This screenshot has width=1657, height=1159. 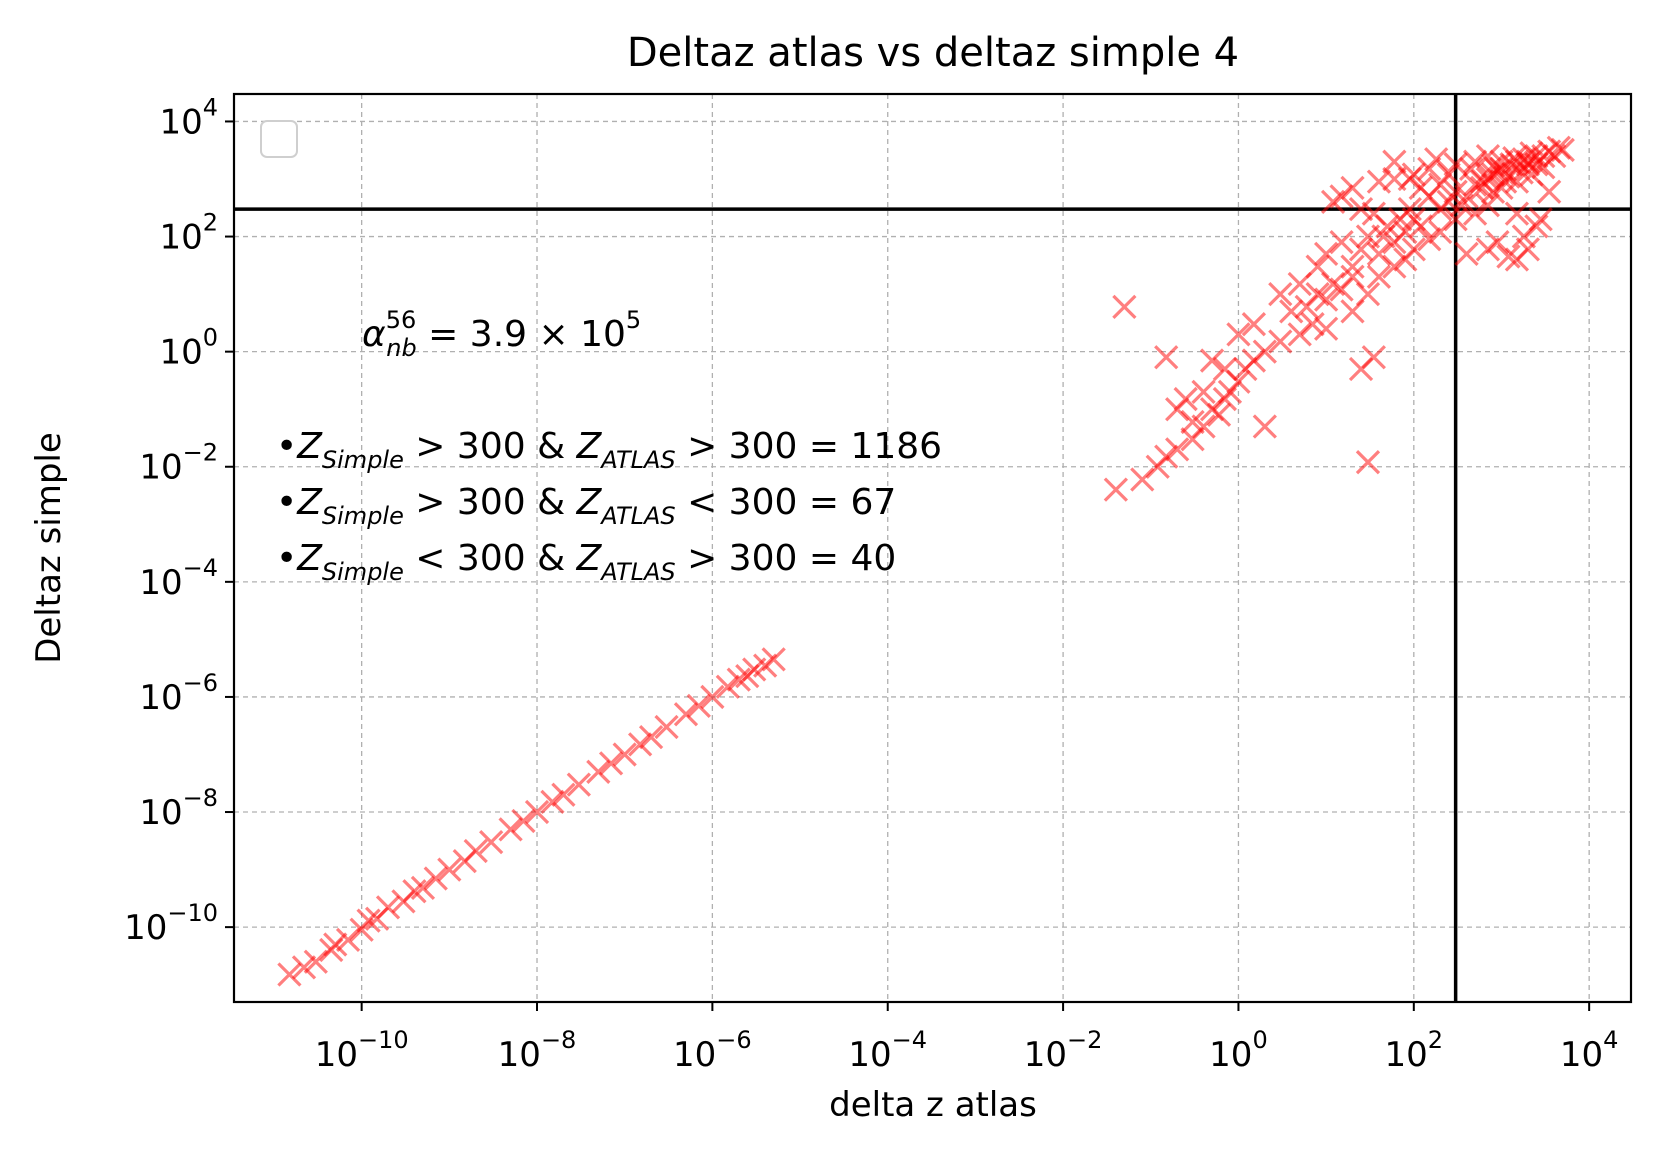 I want to click on x-axis-label: delta z atlas, so click(x=933, y=1105).